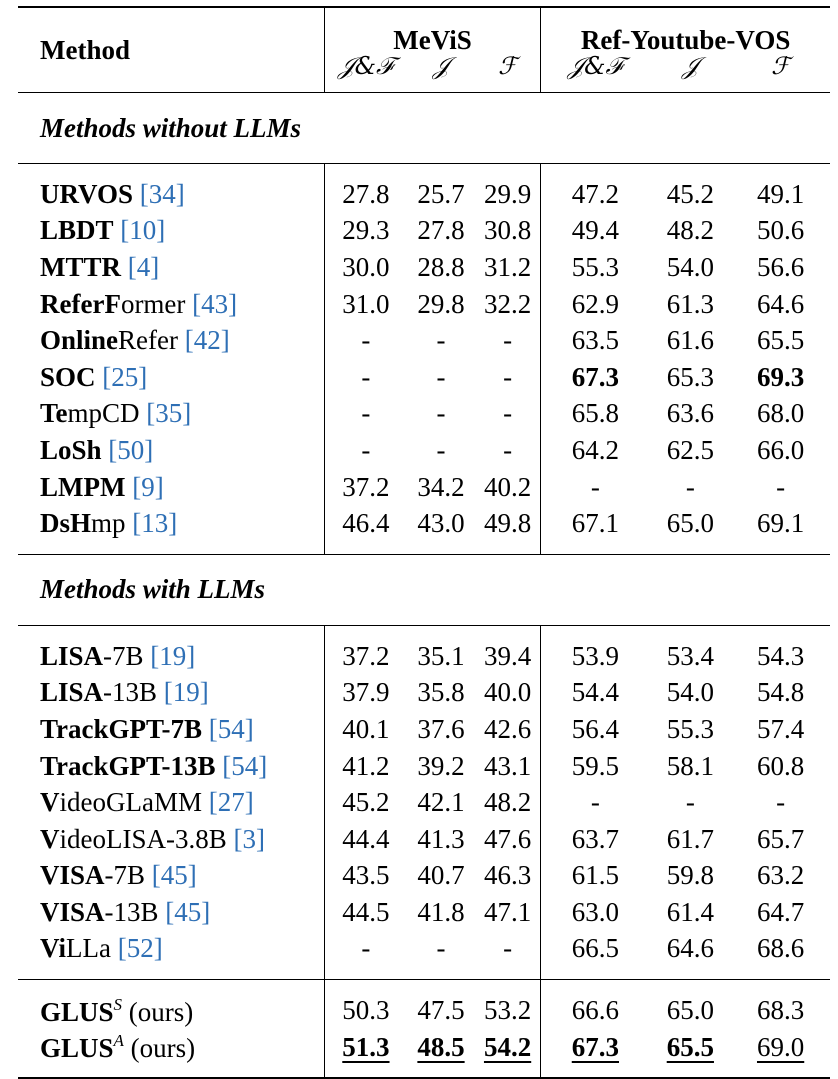  I want to click on value-cell: 44.4, so click(365, 839).